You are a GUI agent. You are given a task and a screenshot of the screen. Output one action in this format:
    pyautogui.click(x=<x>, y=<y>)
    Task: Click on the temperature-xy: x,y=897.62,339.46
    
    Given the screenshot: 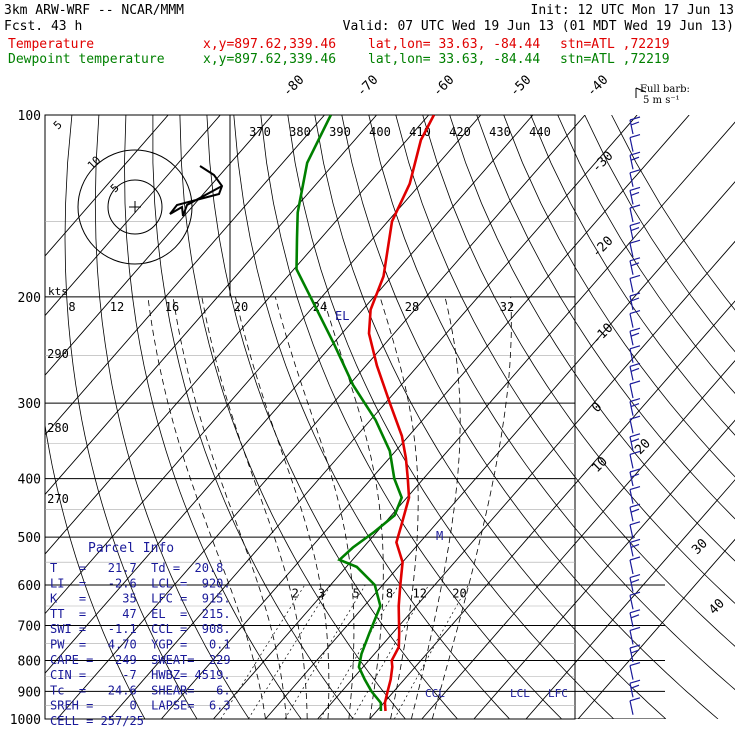 What is the action you would take?
    pyautogui.click(x=269, y=44)
    